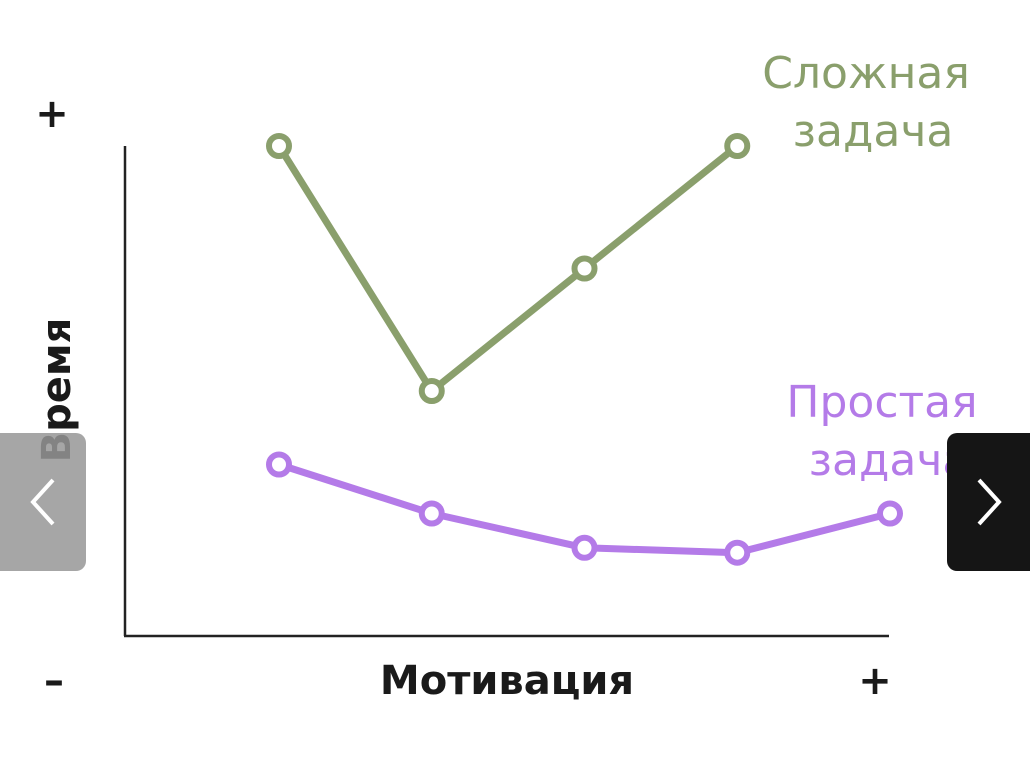 This screenshot has height=772, width=1030. I want to click on chevron-right-icon, so click(989, 502).